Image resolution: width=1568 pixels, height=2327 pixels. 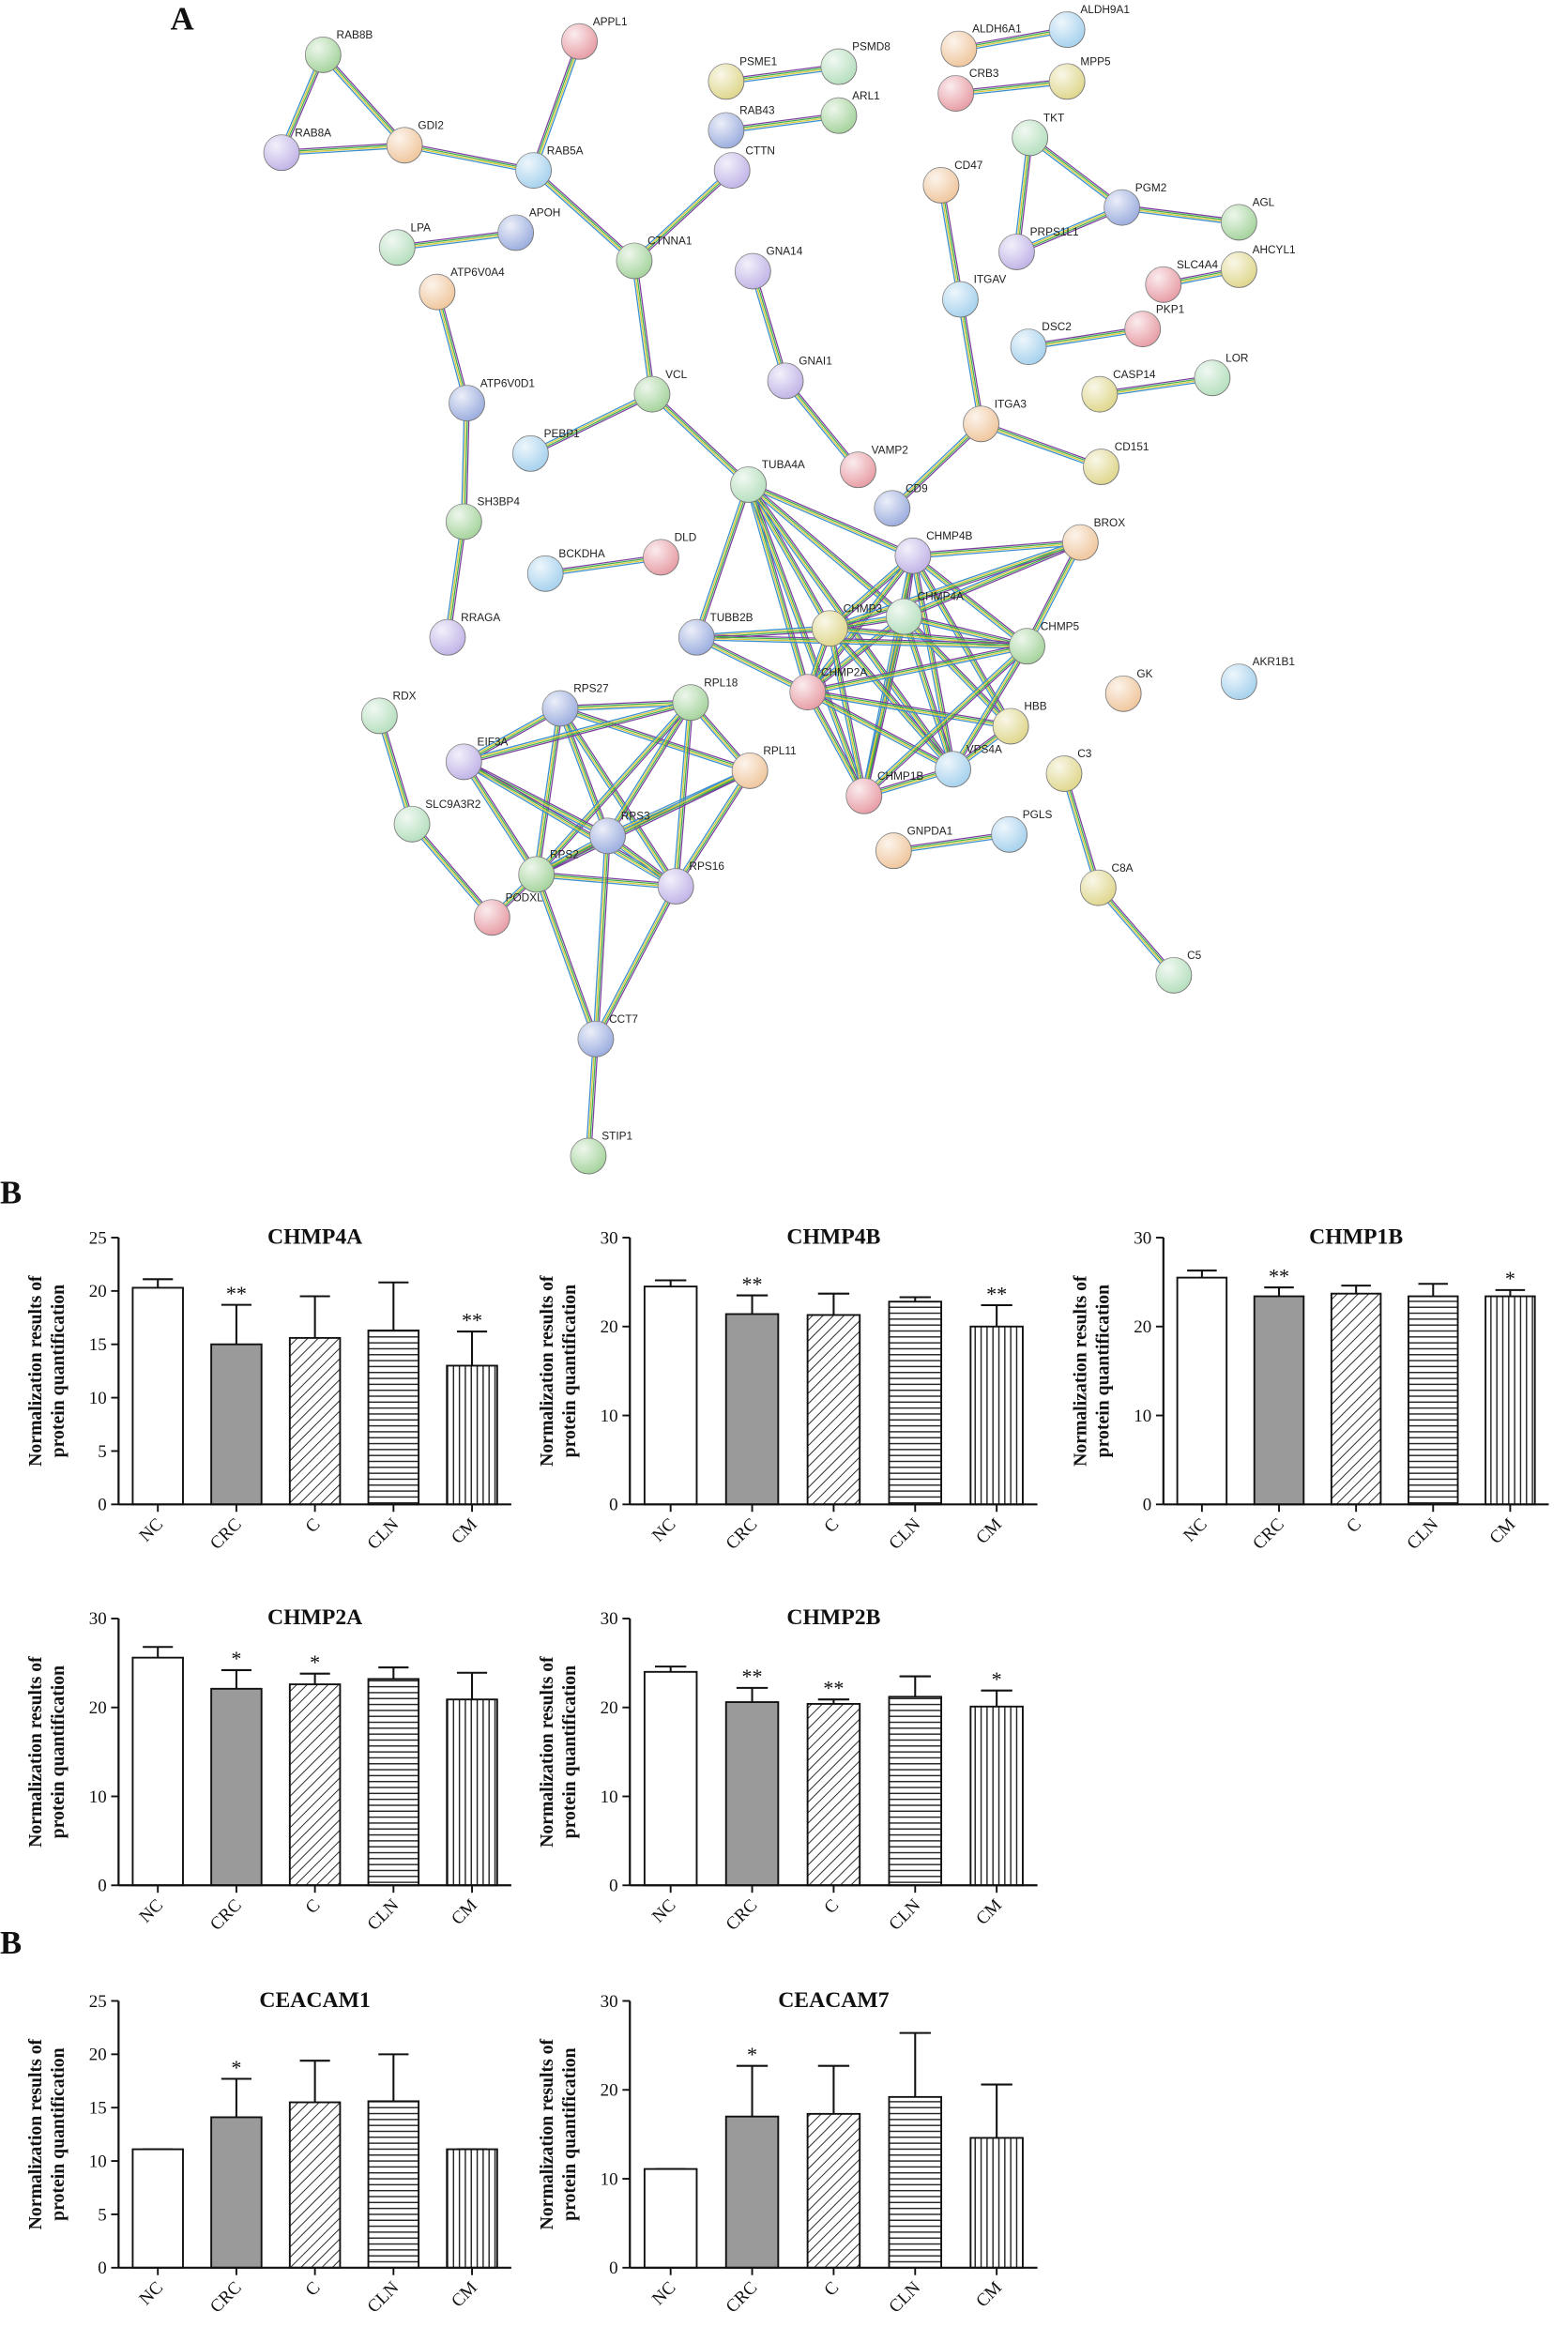 I want to click on chart-title: CHMP2B, so click(x=833, y=1618).